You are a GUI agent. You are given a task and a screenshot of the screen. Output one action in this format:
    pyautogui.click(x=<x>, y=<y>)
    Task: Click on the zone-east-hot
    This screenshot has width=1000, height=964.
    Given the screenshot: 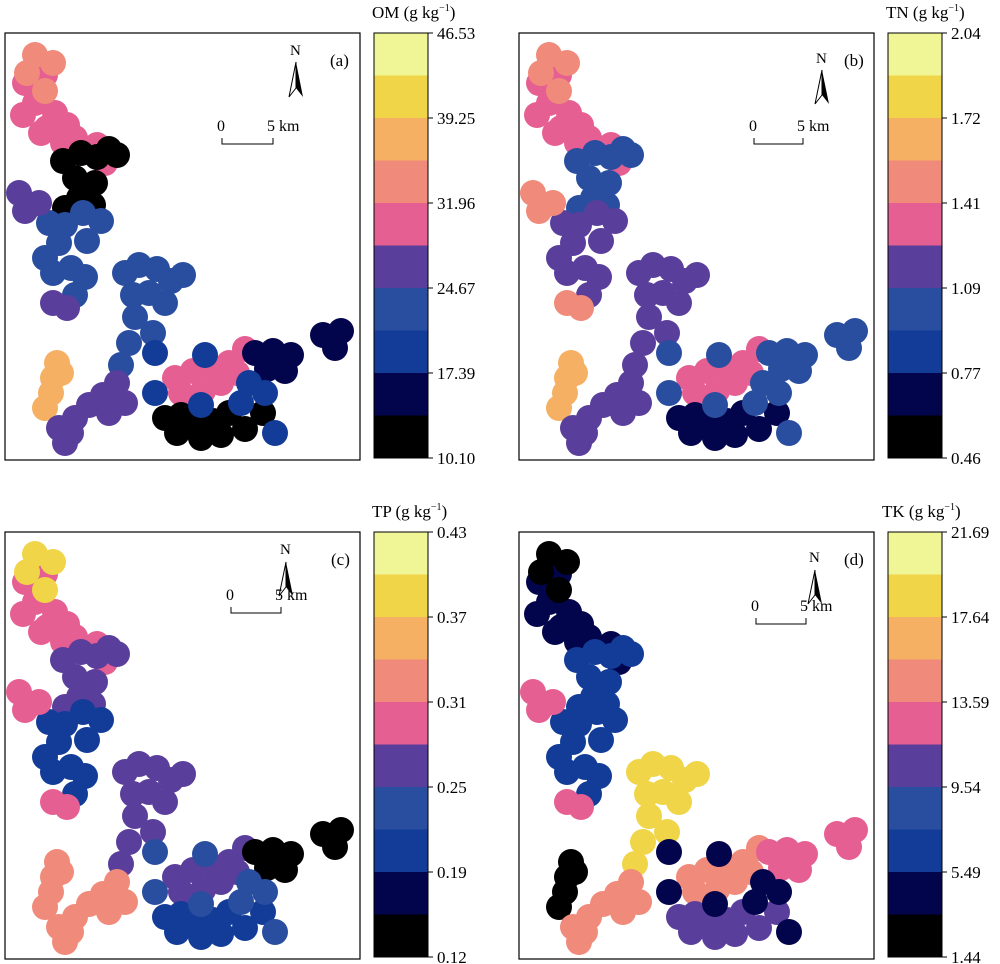 What is the action you would take?
    pyautogui.click(x=724, y=870)
    